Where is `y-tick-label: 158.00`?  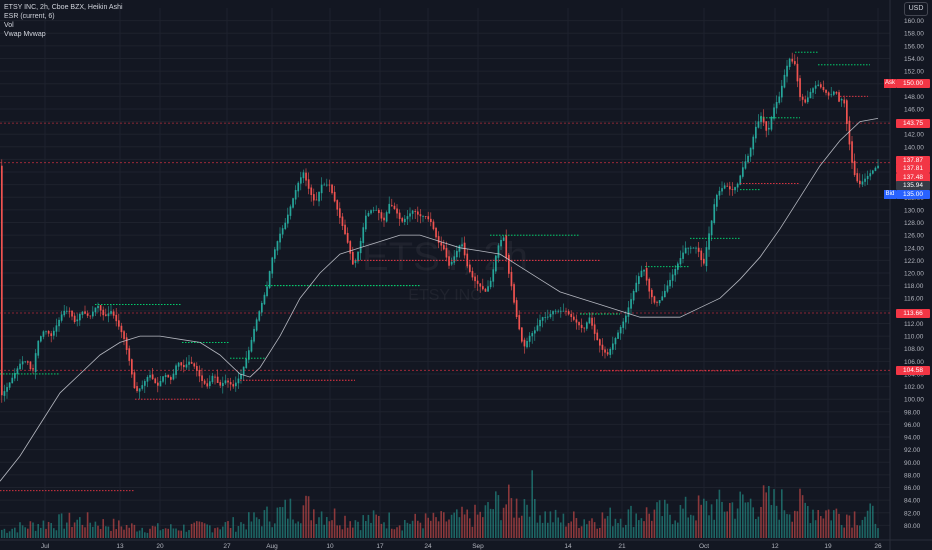 y-tick-label: 158.00 is located at coordinates (914, 34).